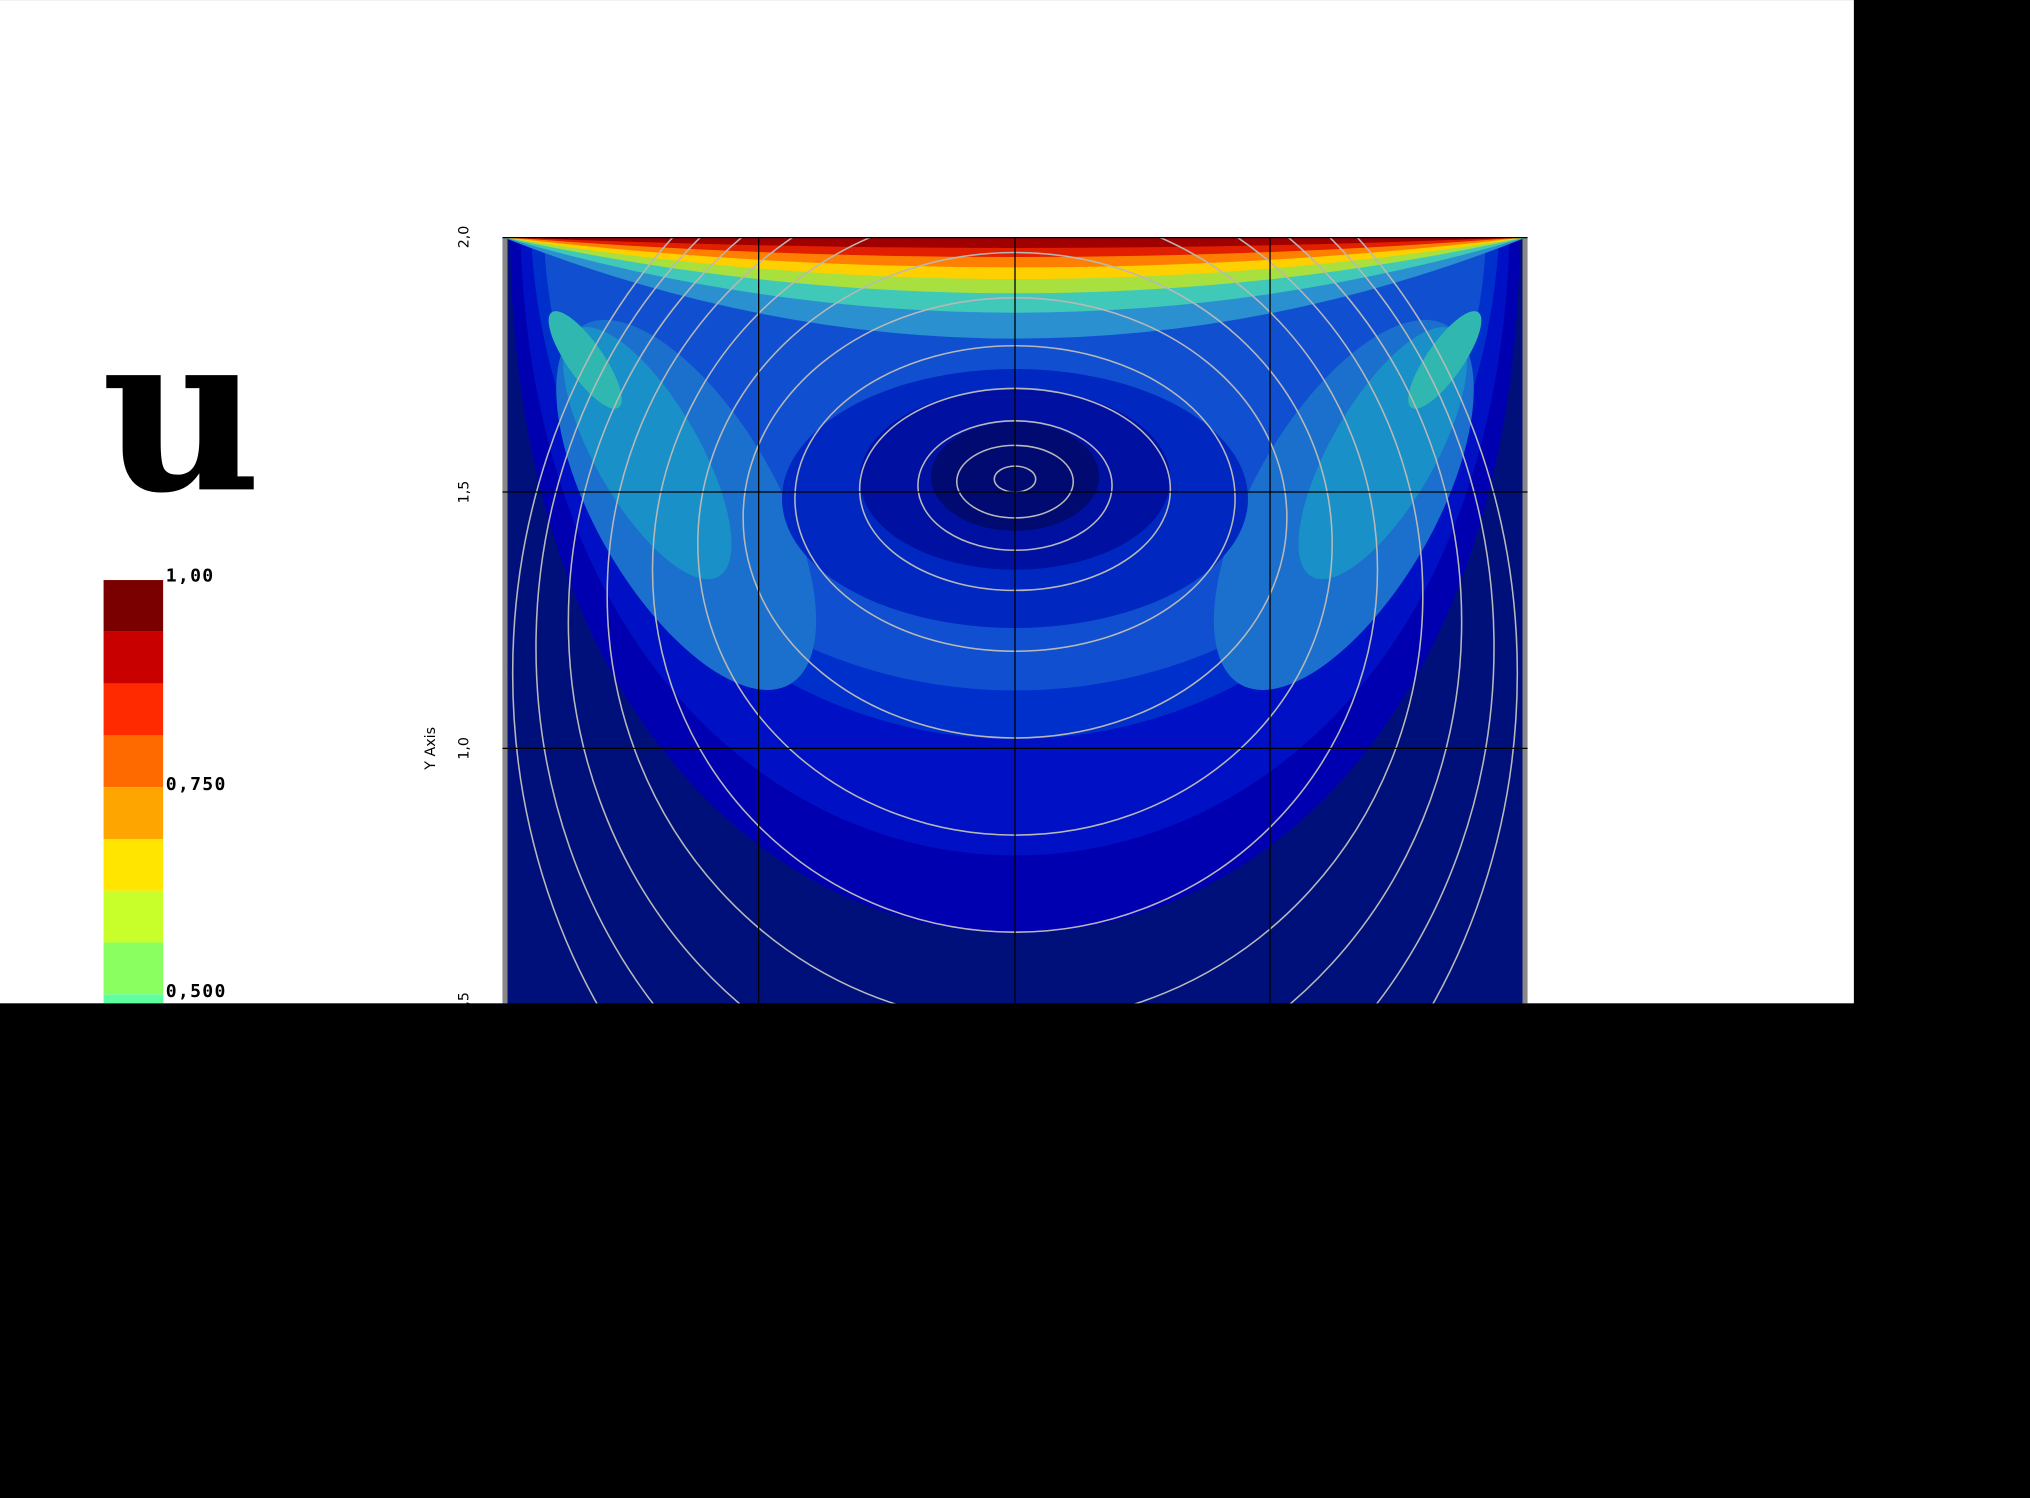 Image resolution: width=2030 pixels, height=1498 pixels. I want to click on colorbar: 1,00 0,750 0,500, so click(165, 786).